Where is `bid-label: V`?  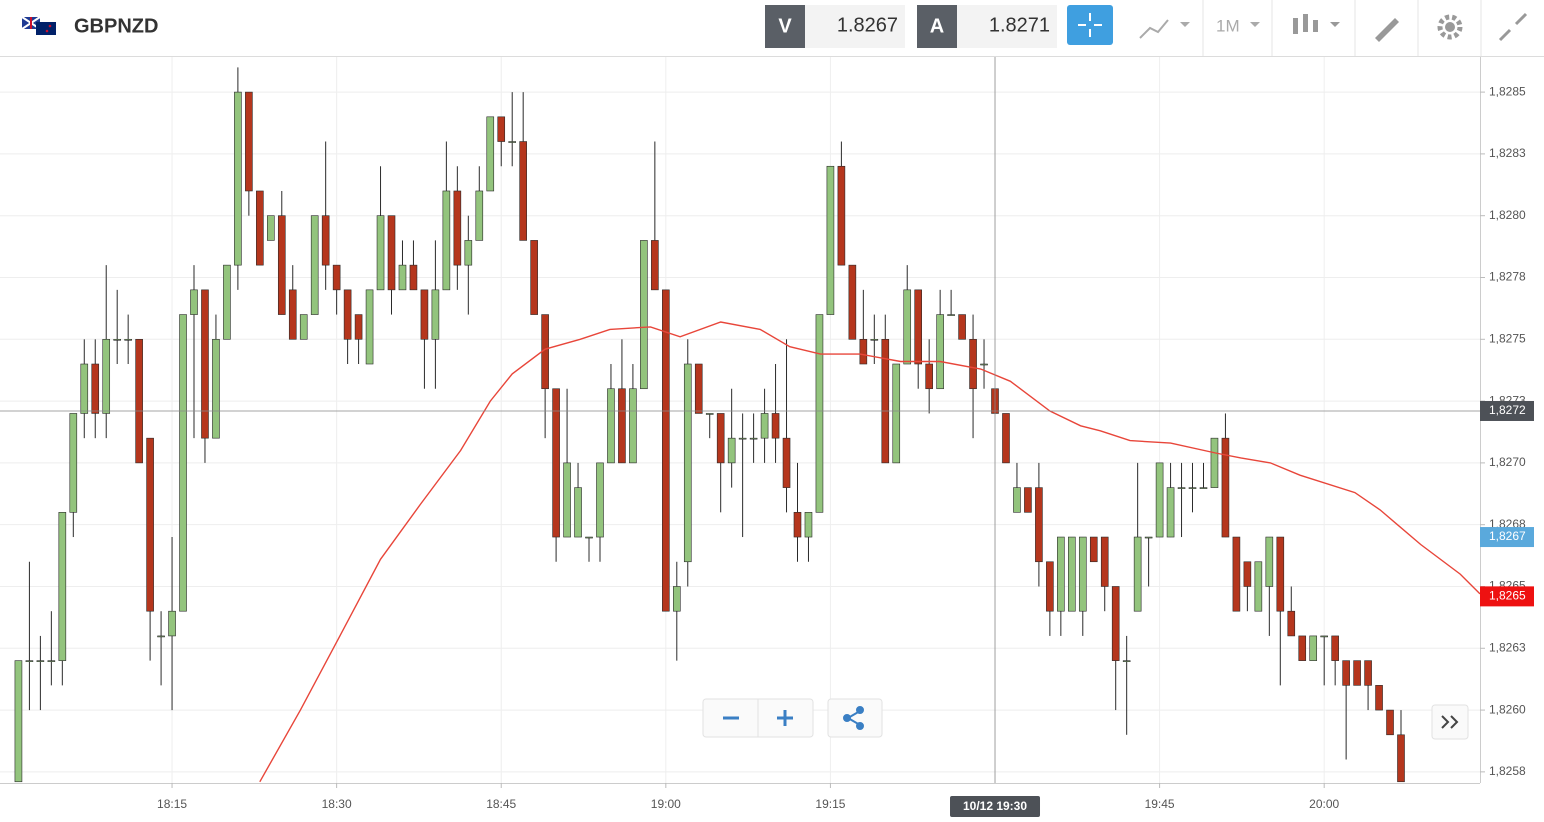 bid-label: V is located at coordinates (785, 26).